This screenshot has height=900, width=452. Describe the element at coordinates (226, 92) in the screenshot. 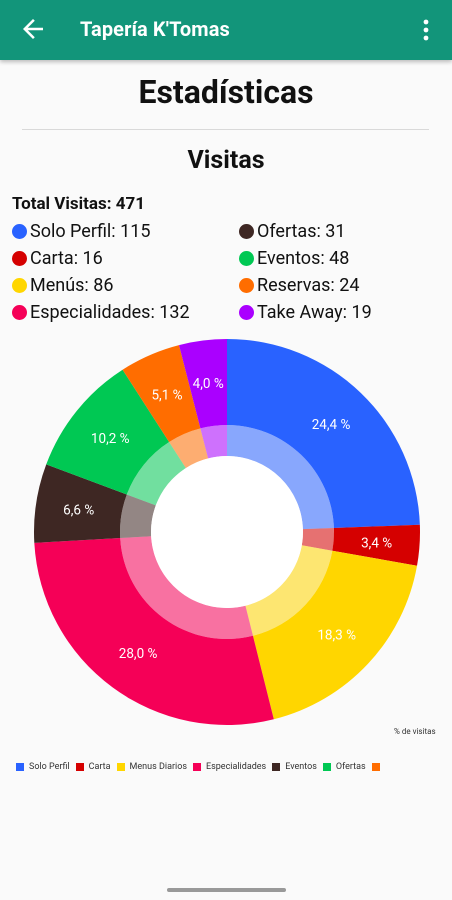

I see `page-title: Estadísticas` at that location.